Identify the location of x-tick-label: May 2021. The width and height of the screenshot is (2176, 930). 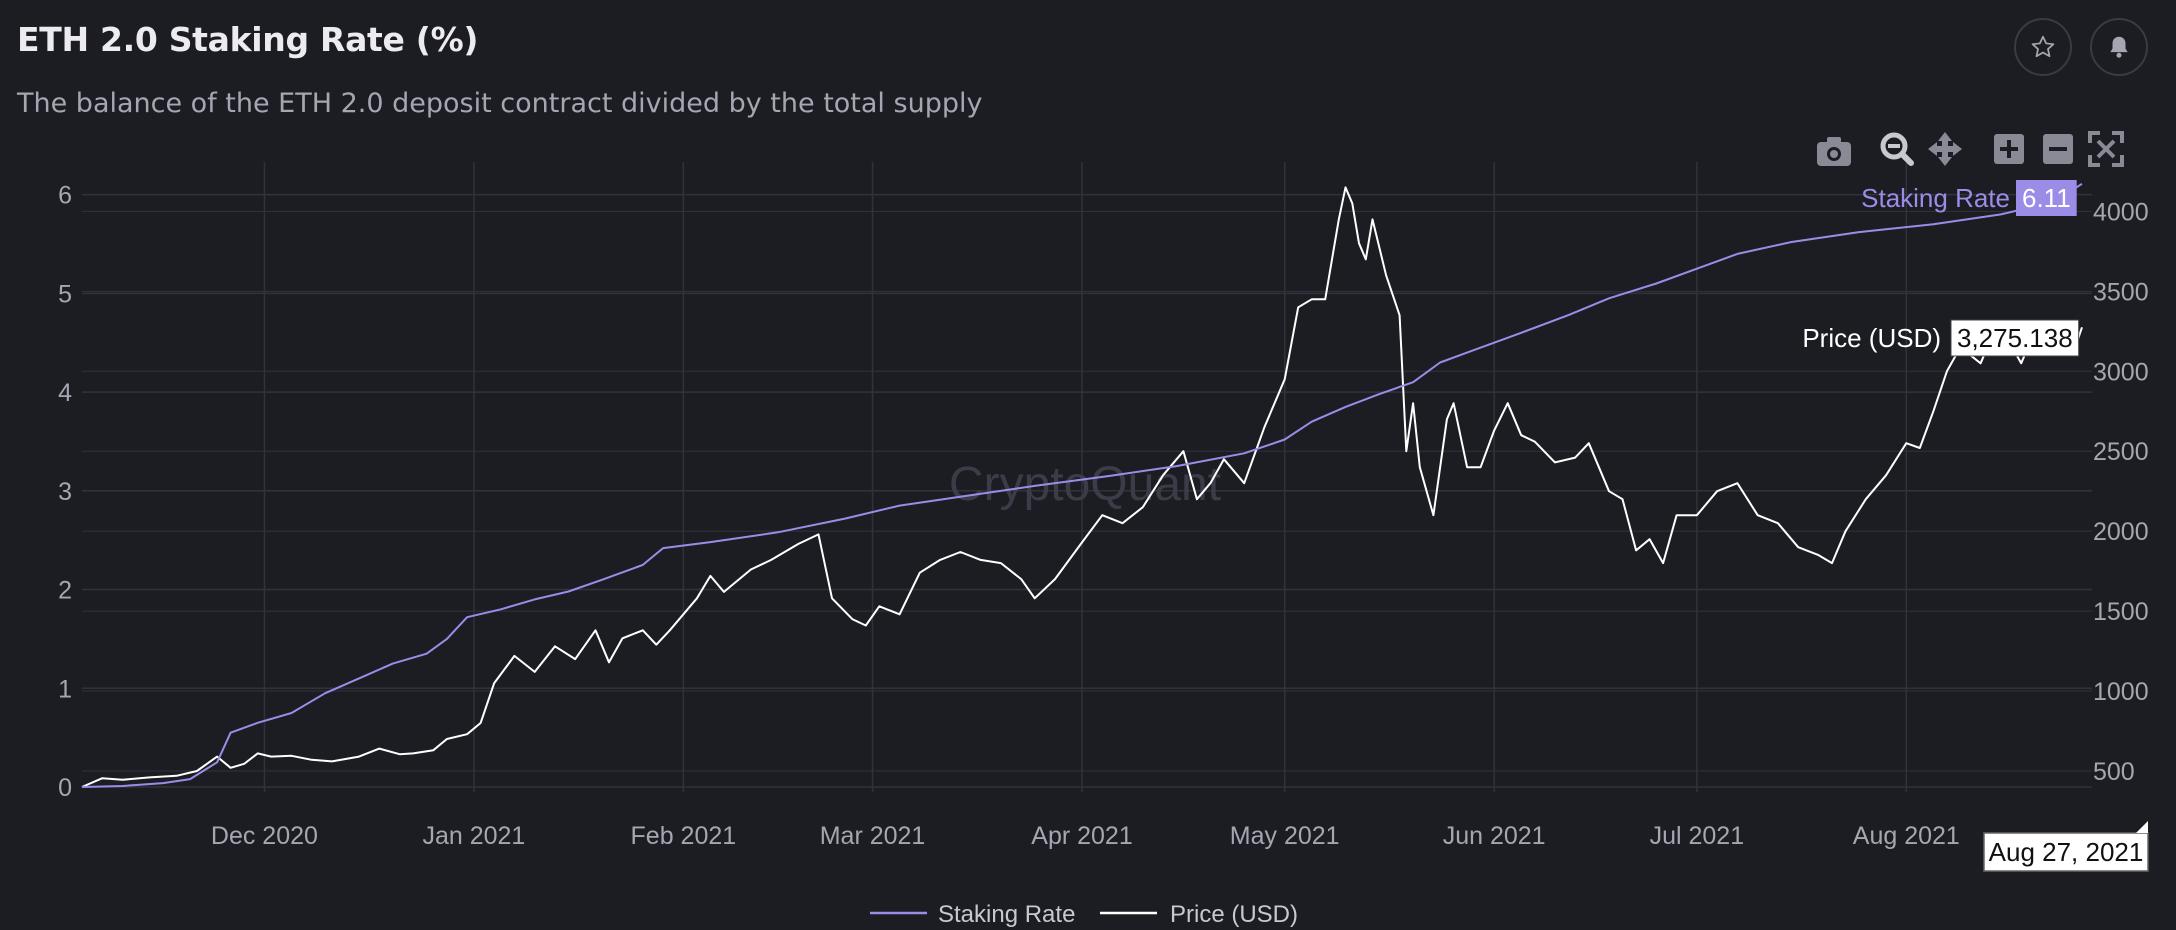
(1285, 836).